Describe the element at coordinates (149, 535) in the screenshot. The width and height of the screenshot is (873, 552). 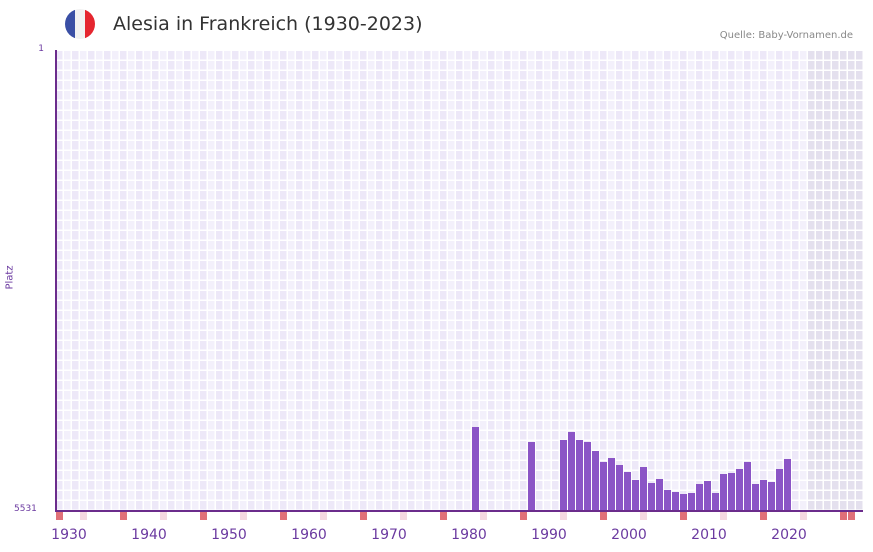
I see `x-tick-label: 1940` at that location.